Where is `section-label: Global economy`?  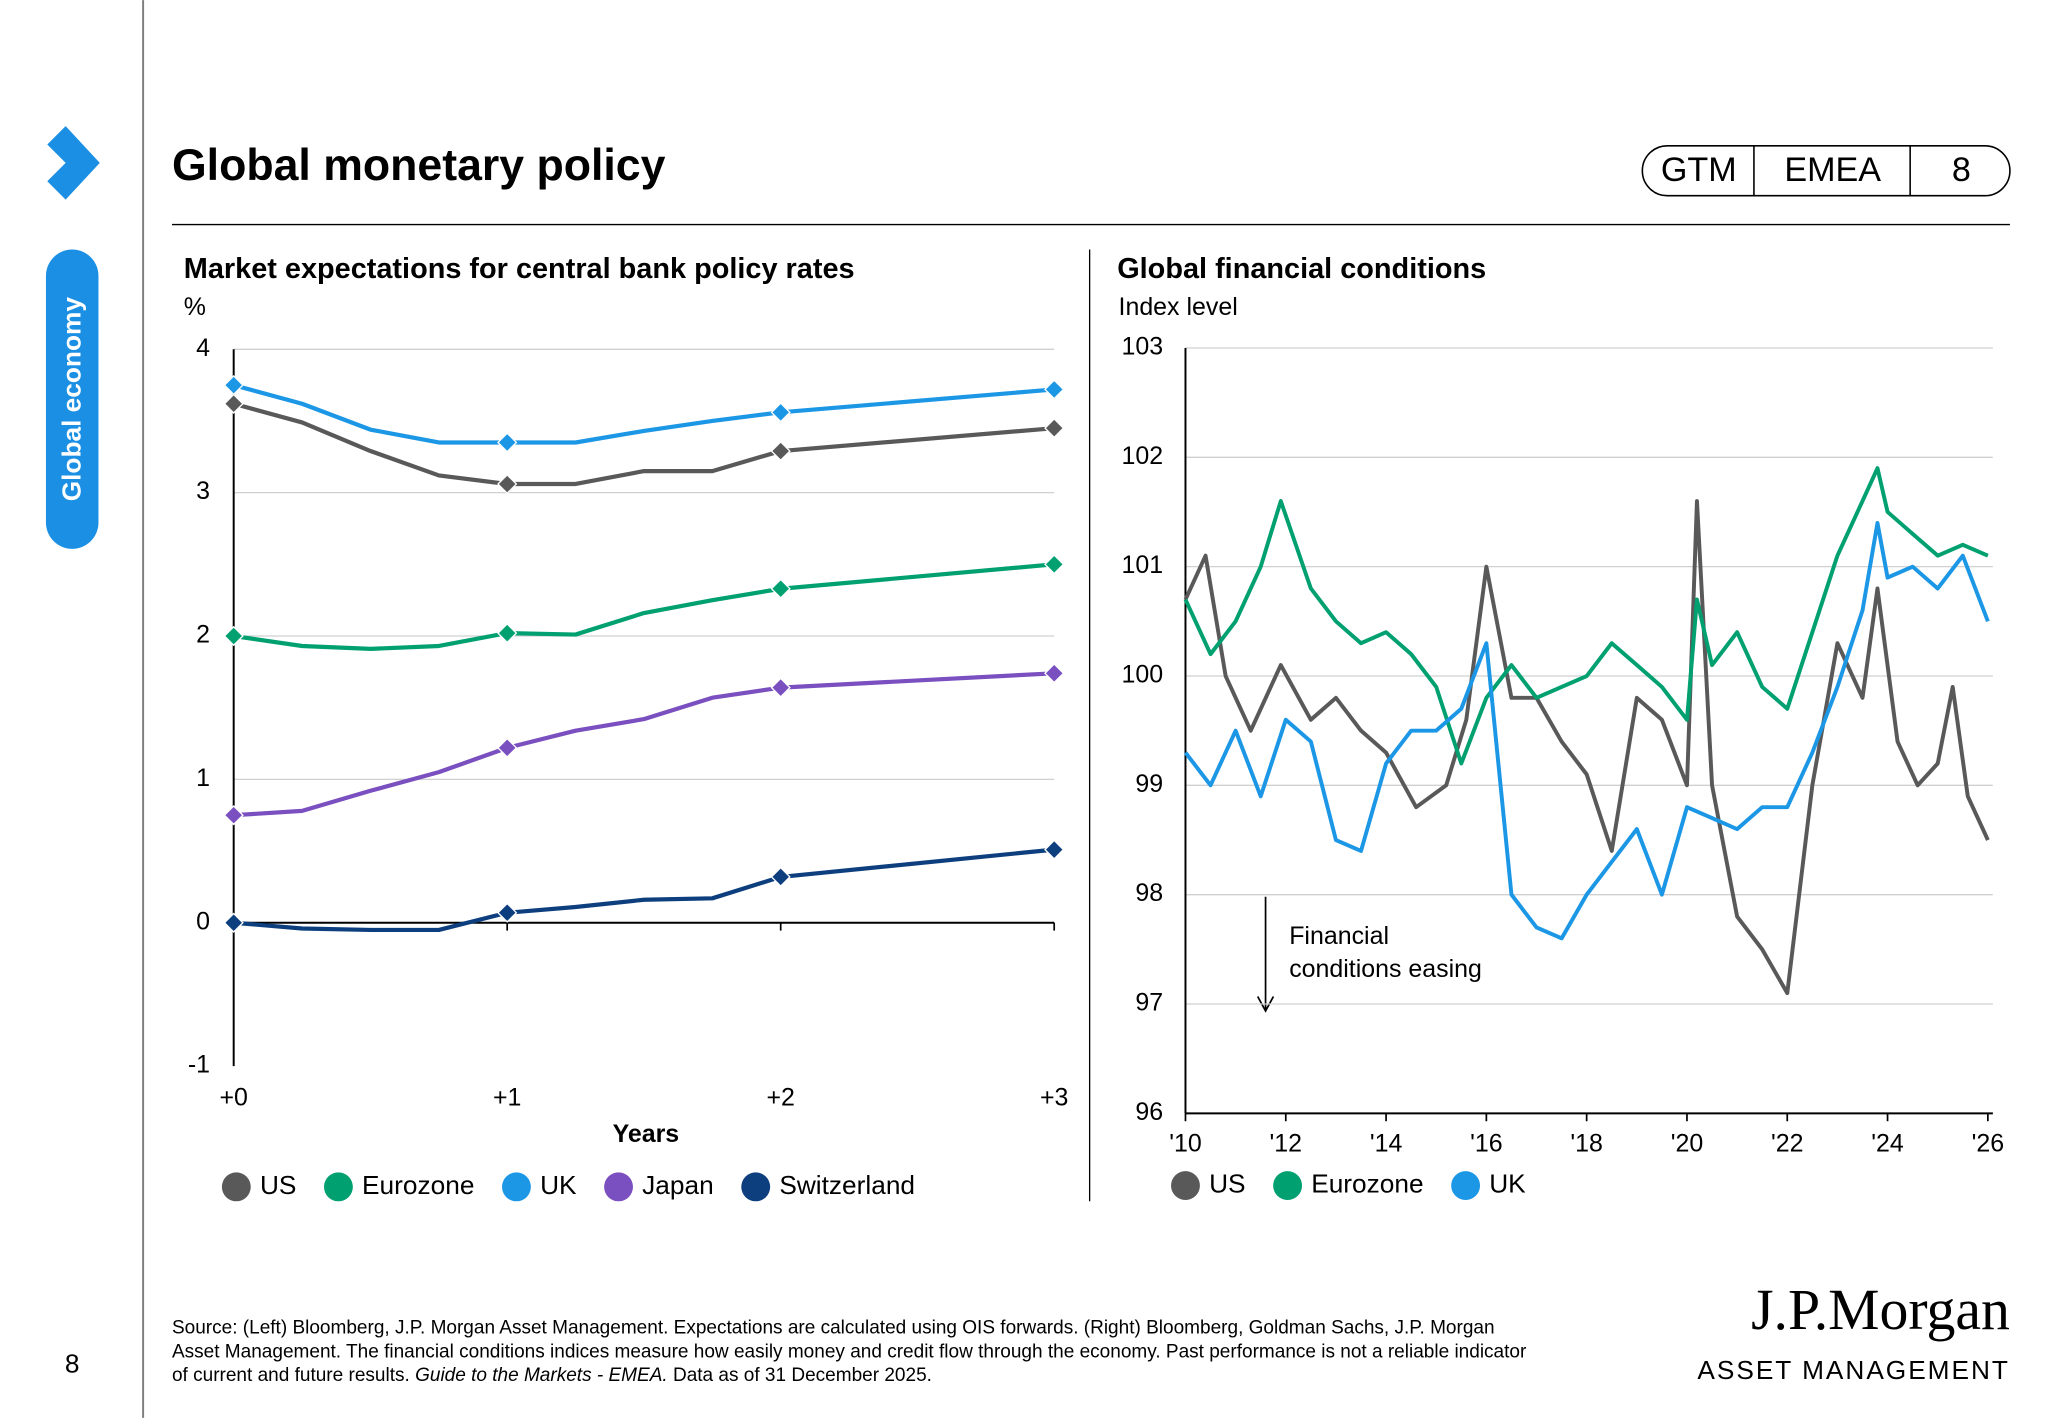
section-label: Global economy is located at coordinates (71, 399).